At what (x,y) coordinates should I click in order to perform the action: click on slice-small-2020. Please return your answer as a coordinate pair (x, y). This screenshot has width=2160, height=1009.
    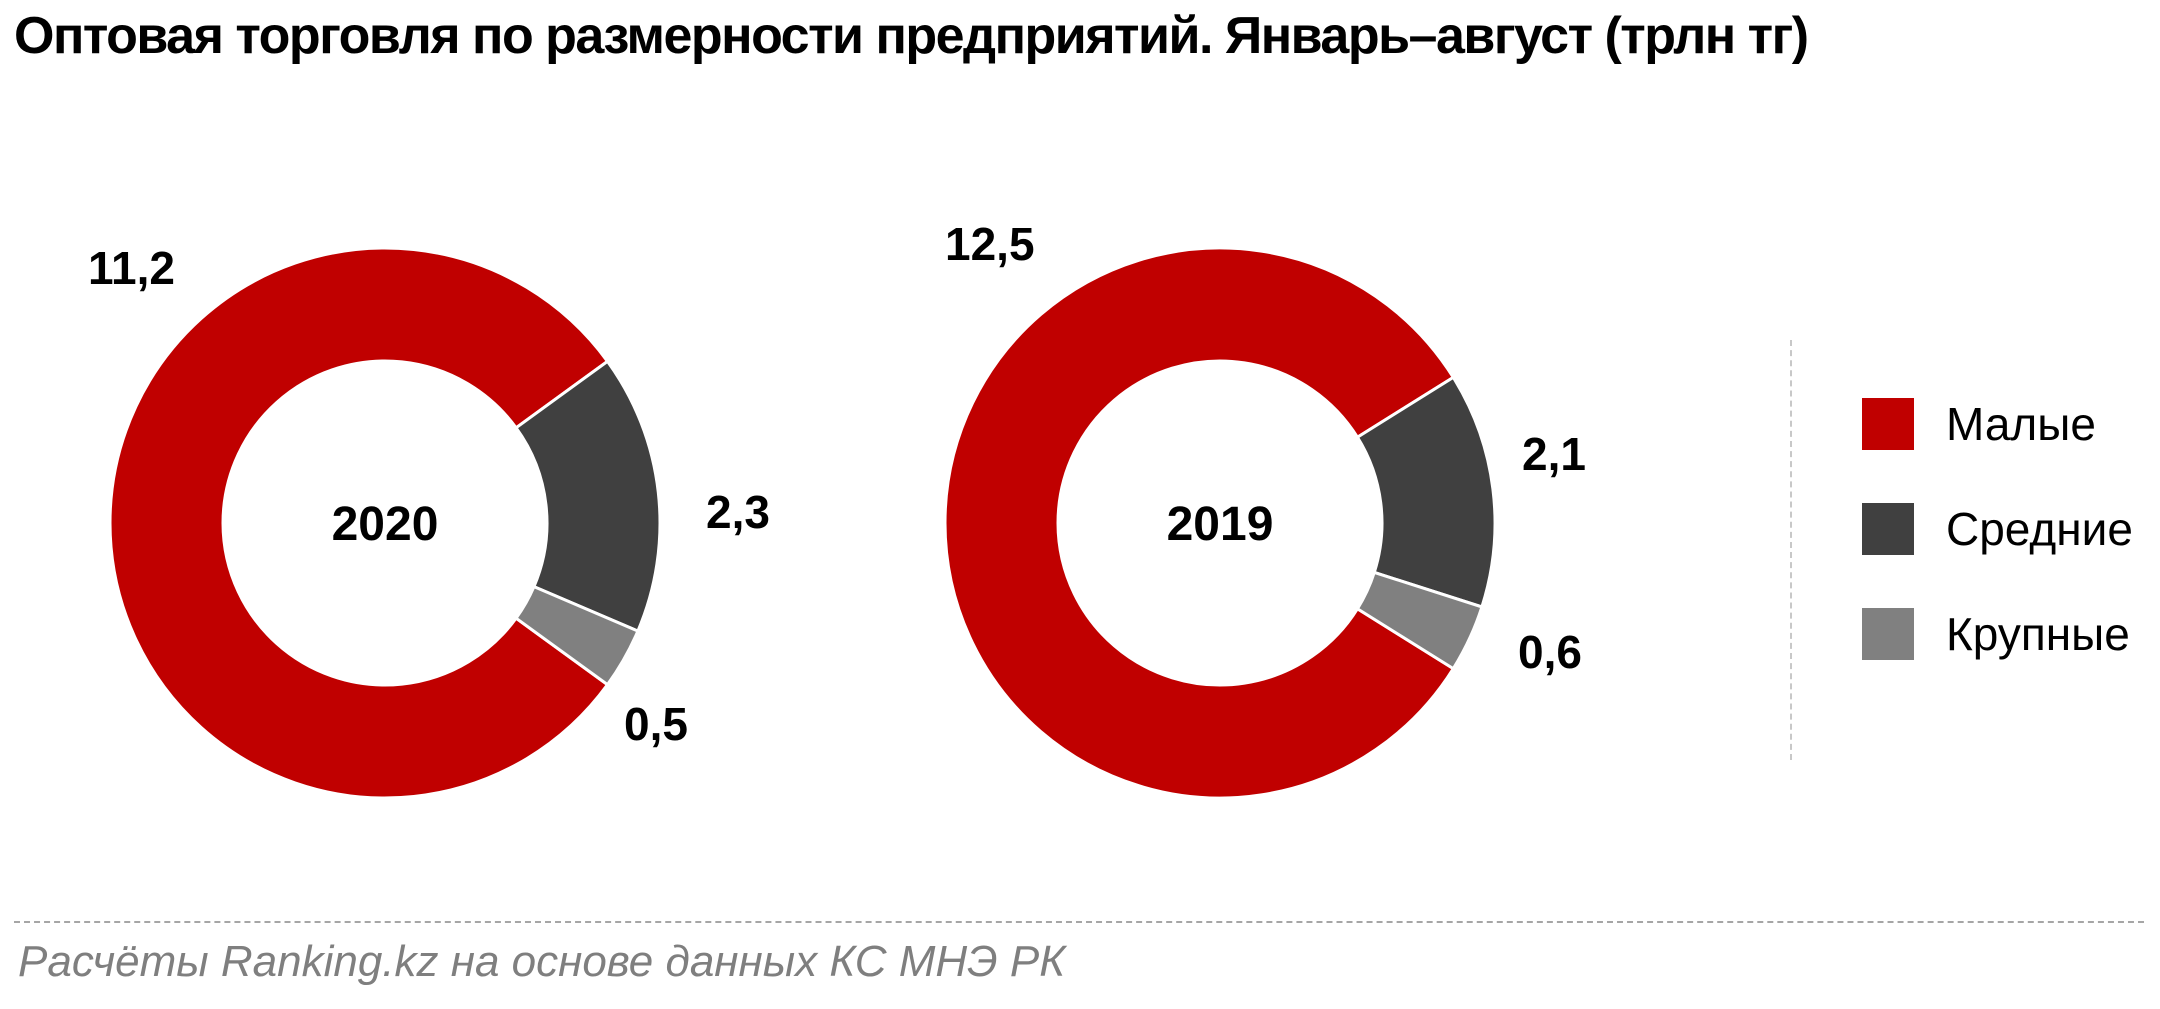
    Looking at the image, I should click on (359, 523).